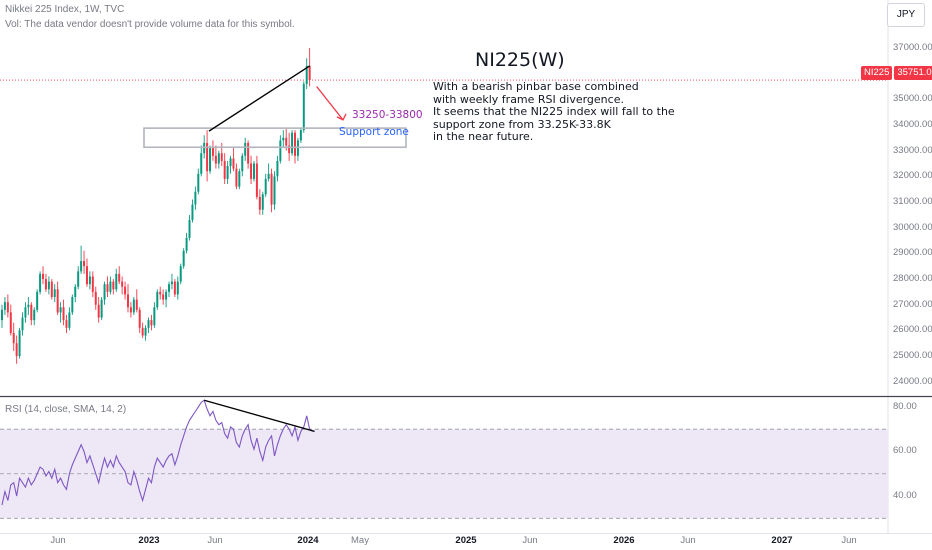  I want to click on rsi-line, so click(157, 452).